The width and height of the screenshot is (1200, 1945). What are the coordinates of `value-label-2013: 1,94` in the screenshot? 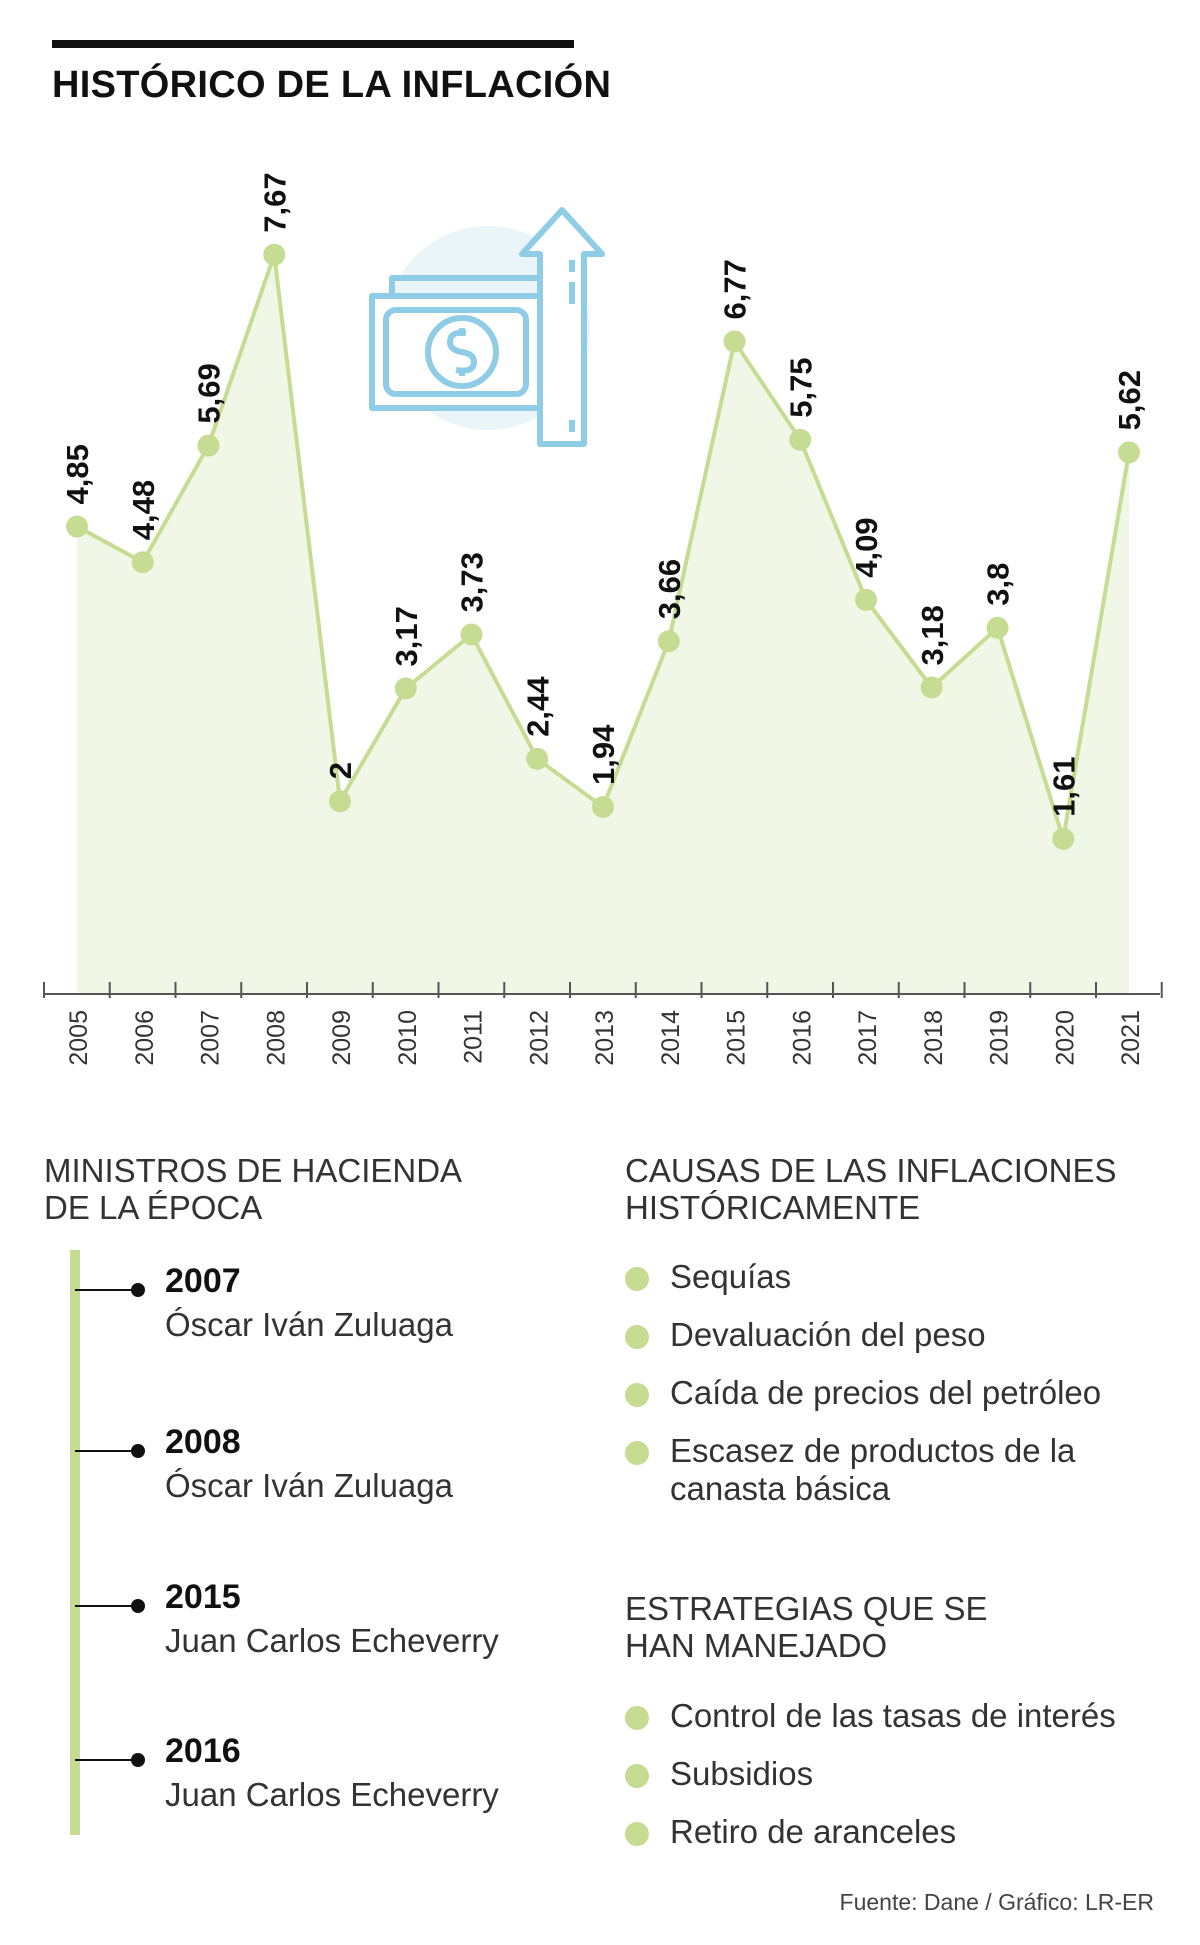 It's located at (603, 754).